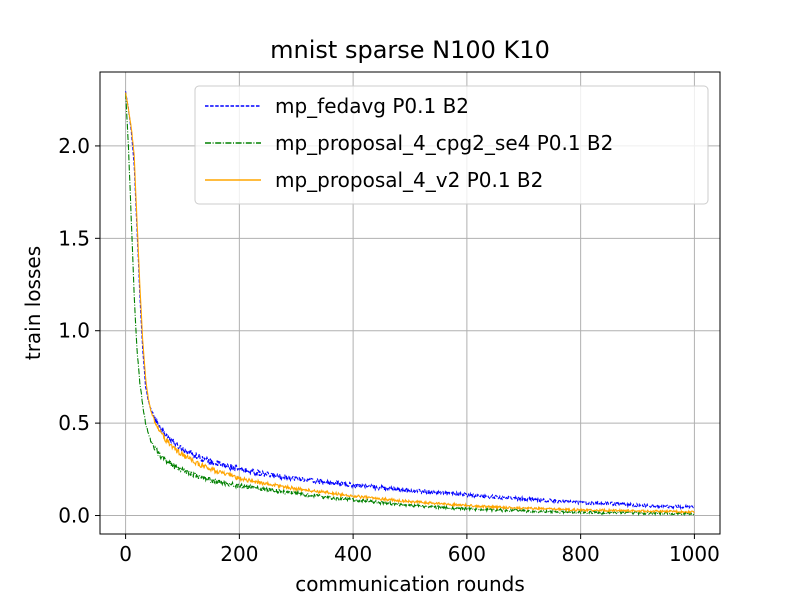  I want to click on x-tick-label: 600, so click(467, 554).